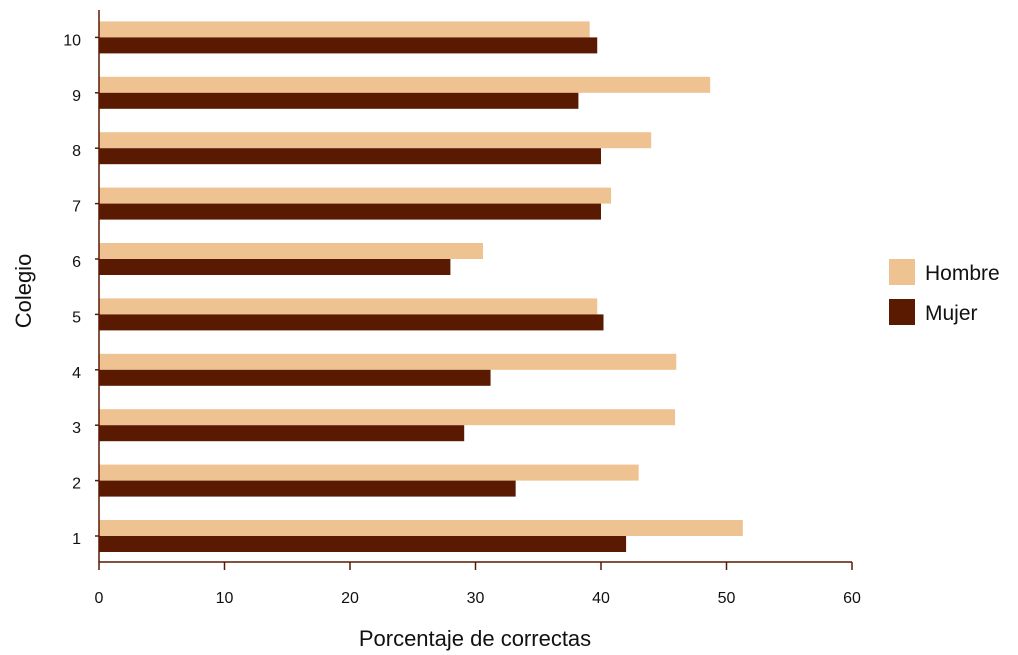 The height and width of the screenshot is (655, 1018). What do you see at coordinates (99, 598) in the screenshot?
I see `x-tick-label: 0` at bounding box center [99, 598].